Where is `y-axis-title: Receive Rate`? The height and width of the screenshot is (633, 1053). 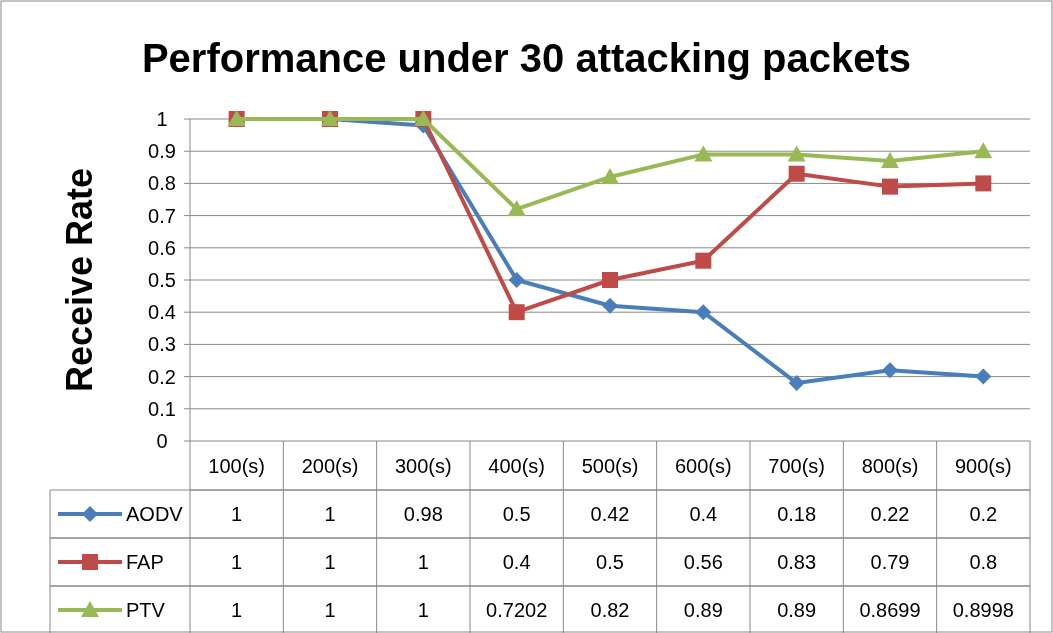
y-axis-title: Receive Rate is located at coordinates (79, 280).